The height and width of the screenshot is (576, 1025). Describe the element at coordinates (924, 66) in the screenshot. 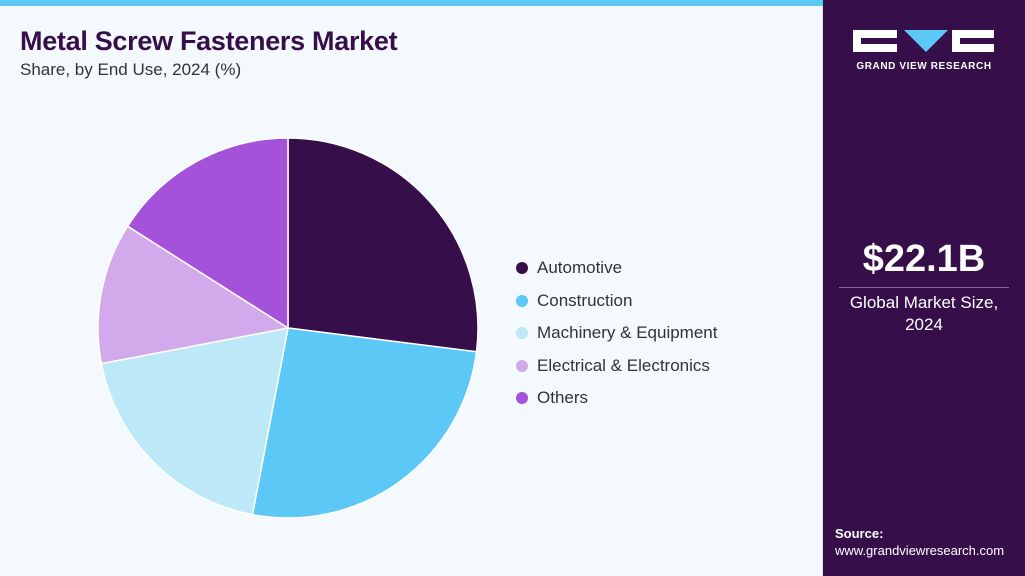

I see `logo-text: GRAND VIEW RESEARCH` at that location.